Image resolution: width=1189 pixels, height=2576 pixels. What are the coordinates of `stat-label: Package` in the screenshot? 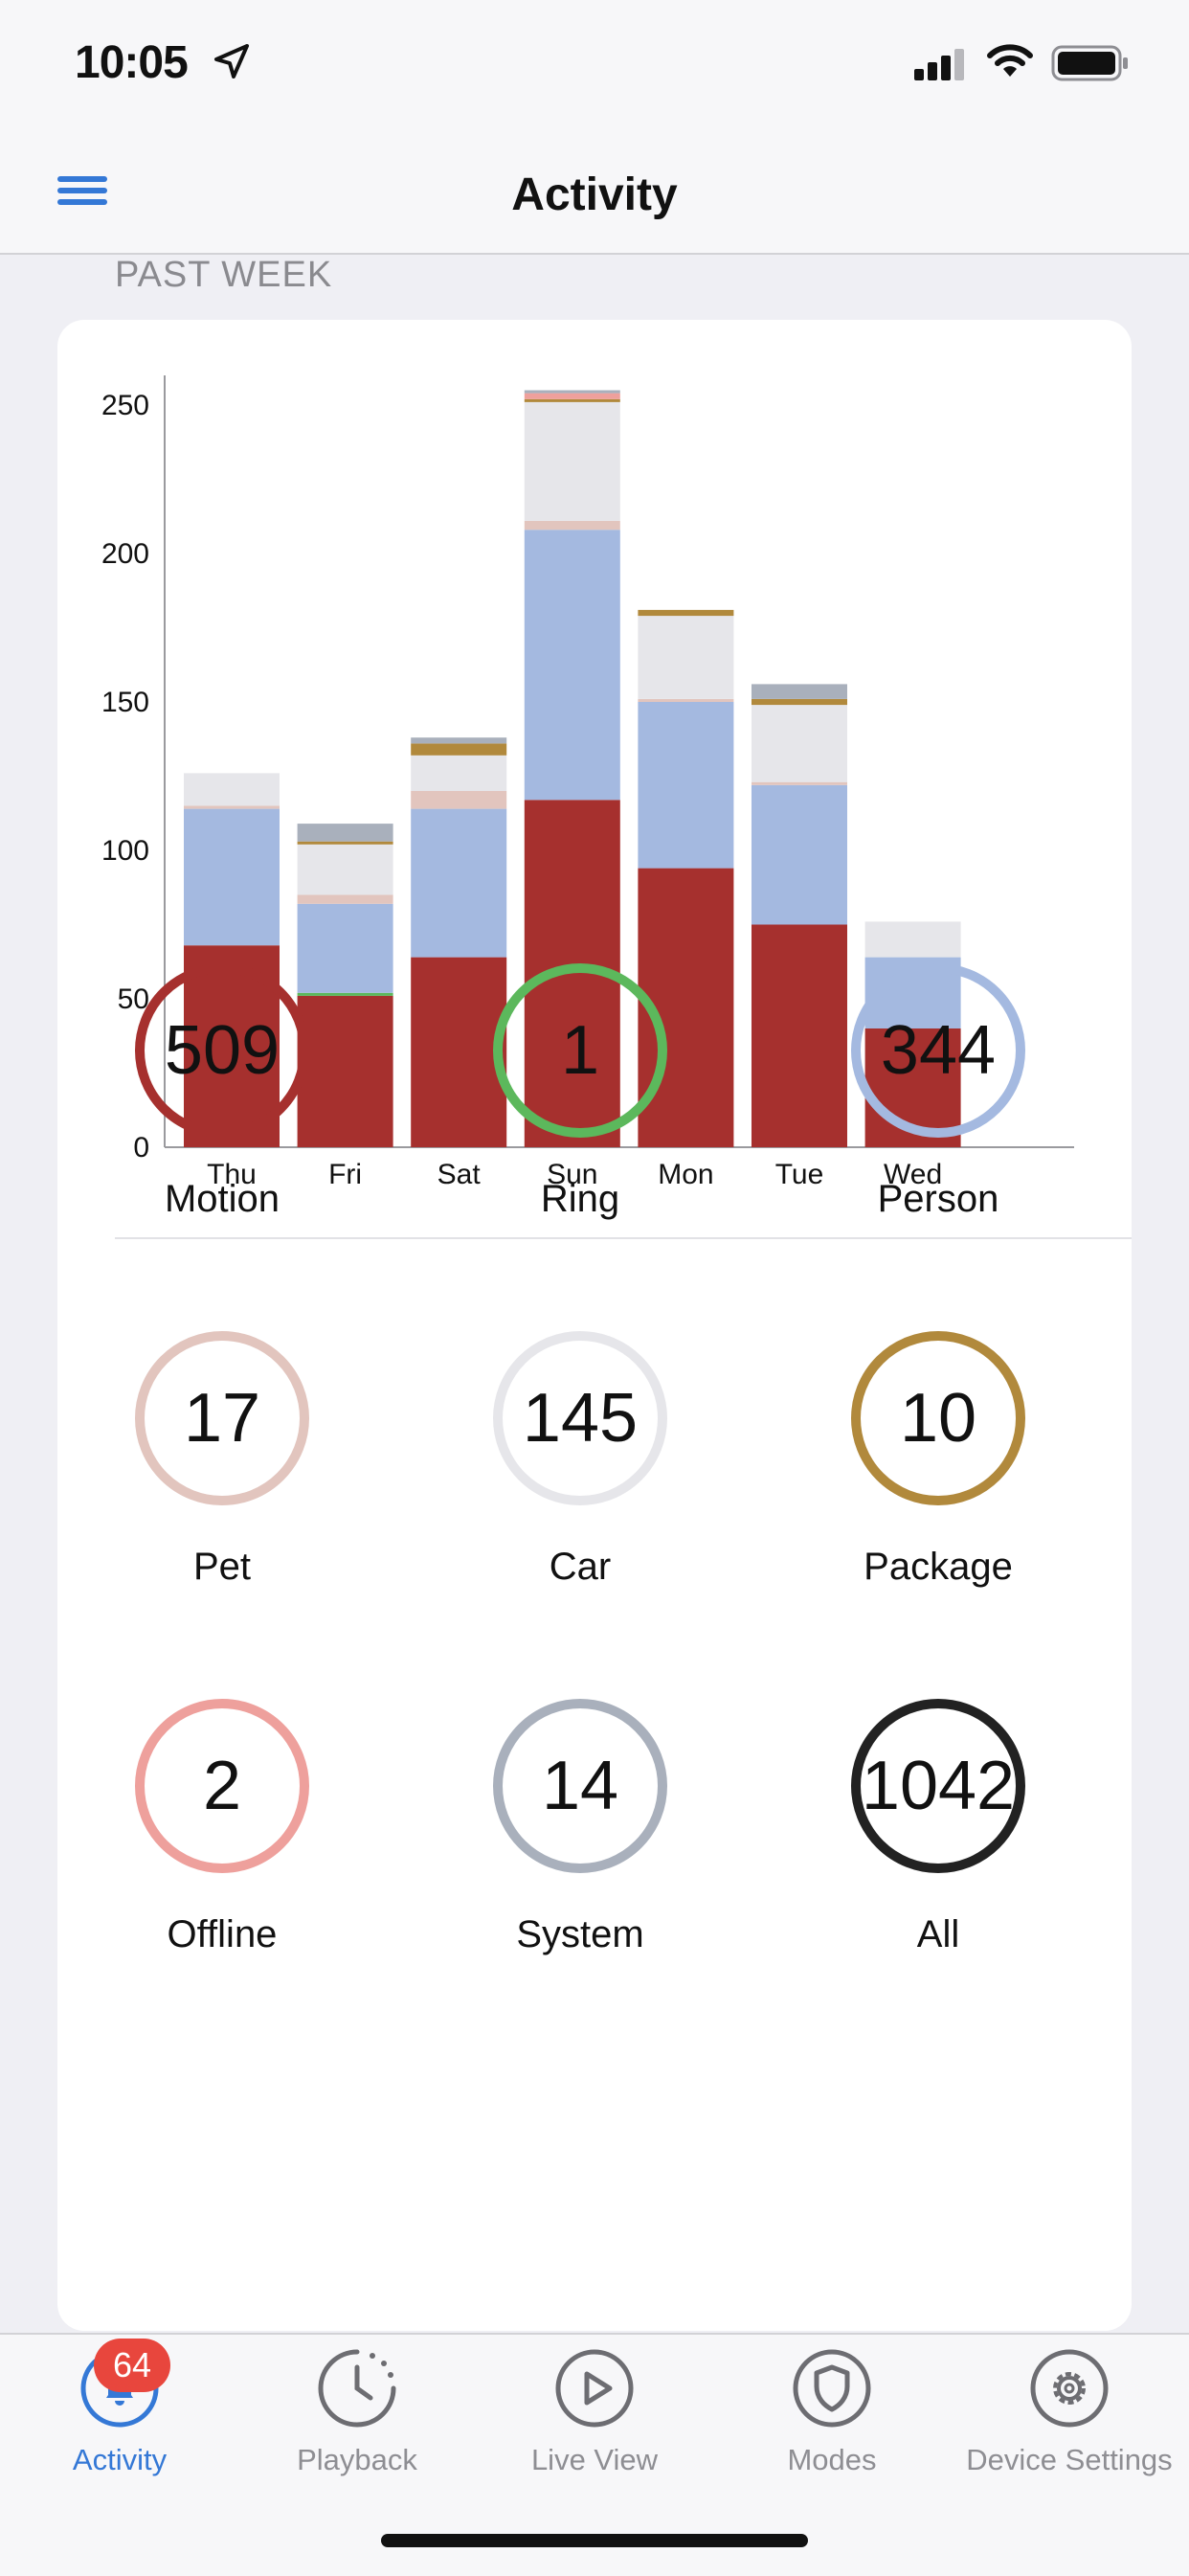 It's located at (938, 1567).